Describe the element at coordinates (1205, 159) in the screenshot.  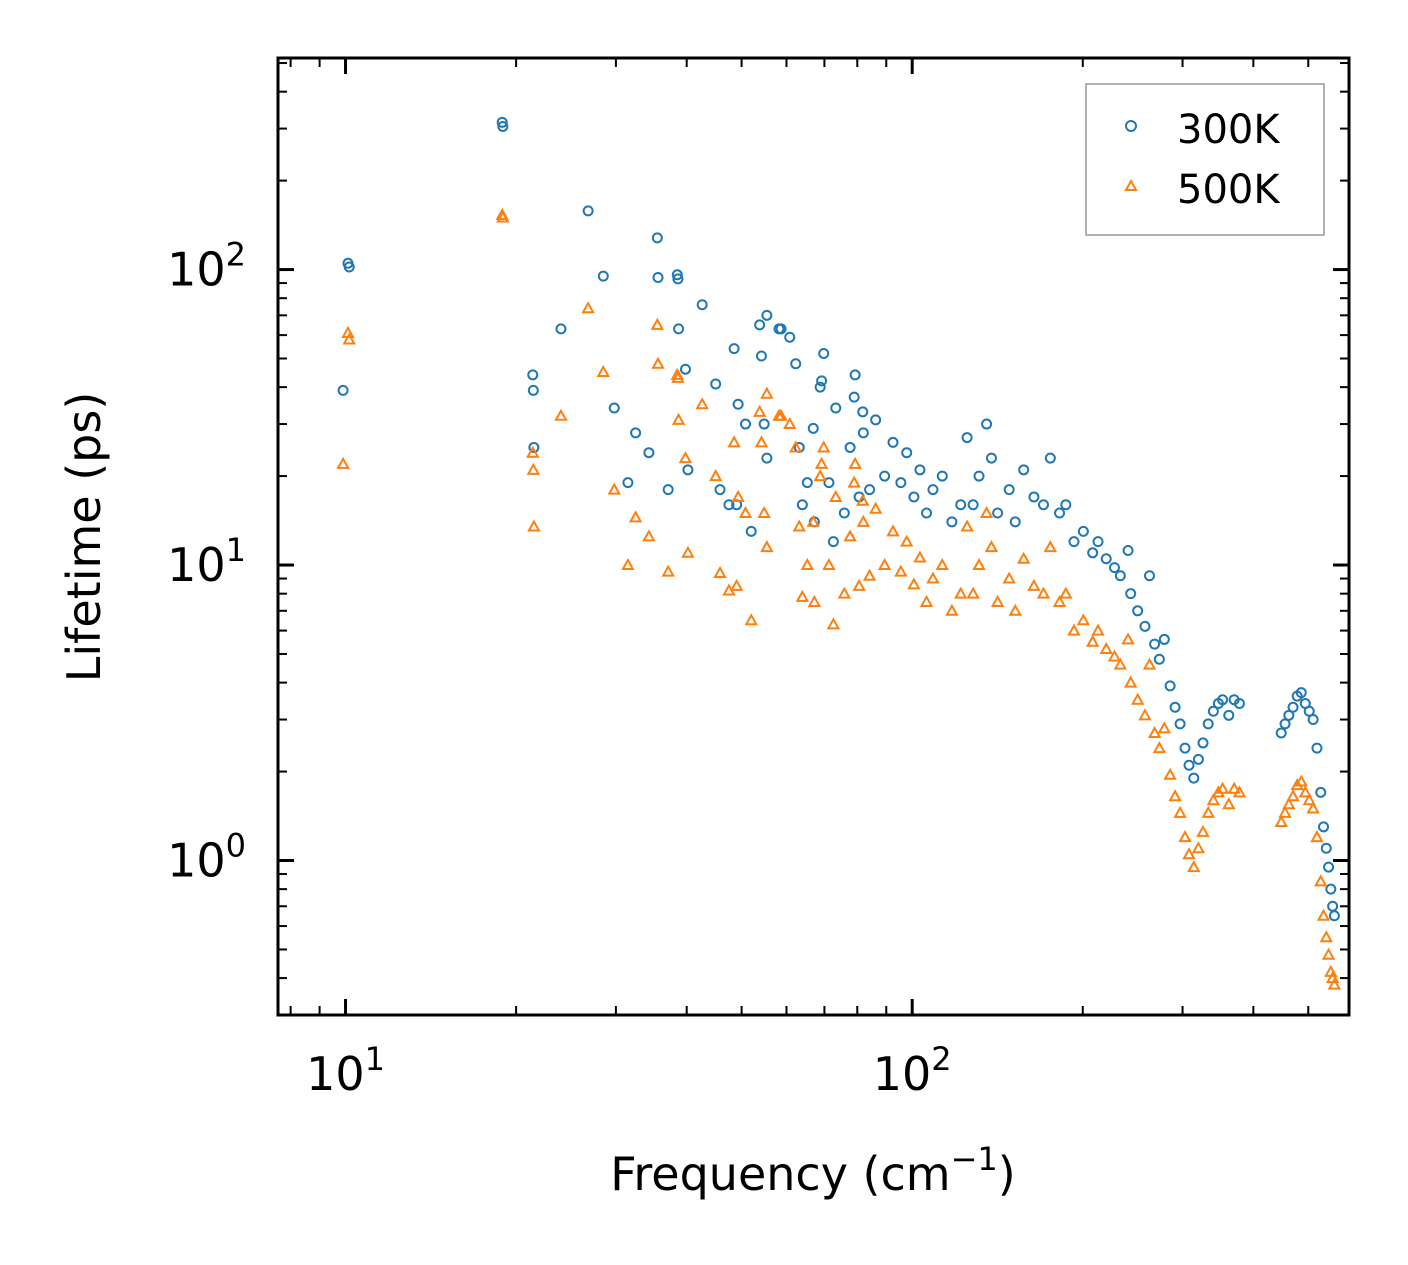
I see `legend: 300K 500K` at that location.